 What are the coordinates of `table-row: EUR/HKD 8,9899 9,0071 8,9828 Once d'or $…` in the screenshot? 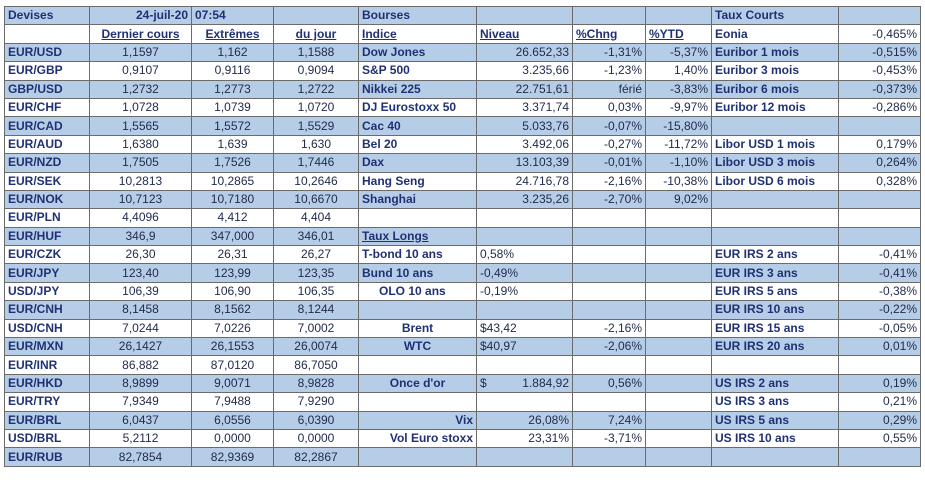 It's located at (462, 383).